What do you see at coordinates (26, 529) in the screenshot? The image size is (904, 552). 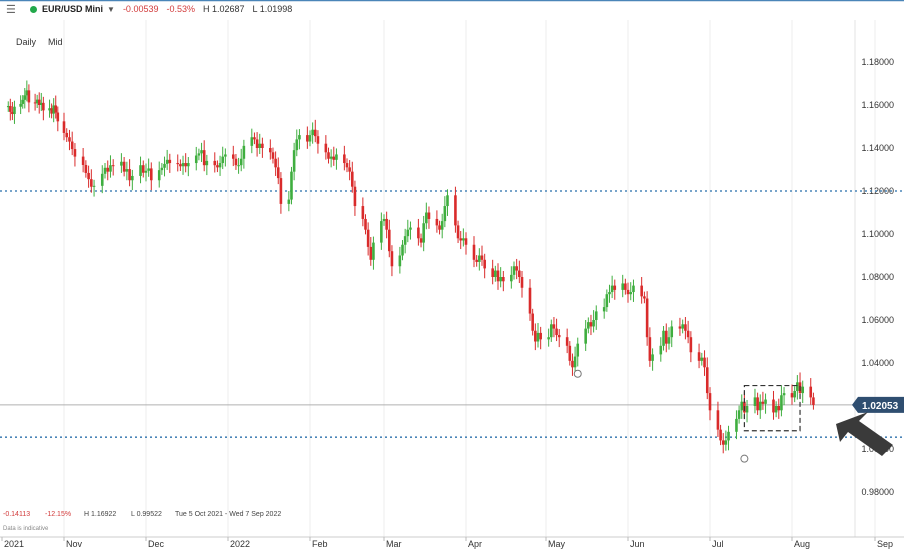 I see `indicative-note: Data is indicative` at bounding box center [26, 529].